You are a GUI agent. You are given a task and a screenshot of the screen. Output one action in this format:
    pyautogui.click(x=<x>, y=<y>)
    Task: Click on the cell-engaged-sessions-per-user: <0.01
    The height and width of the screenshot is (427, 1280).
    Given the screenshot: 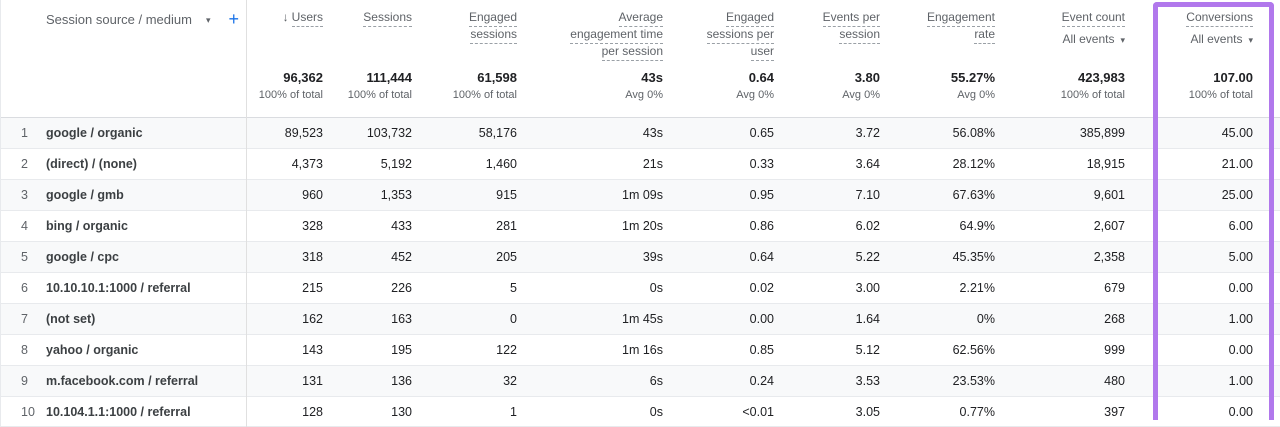 What is the action you would take?
    pyautogui.click(x=758, y=411)
    